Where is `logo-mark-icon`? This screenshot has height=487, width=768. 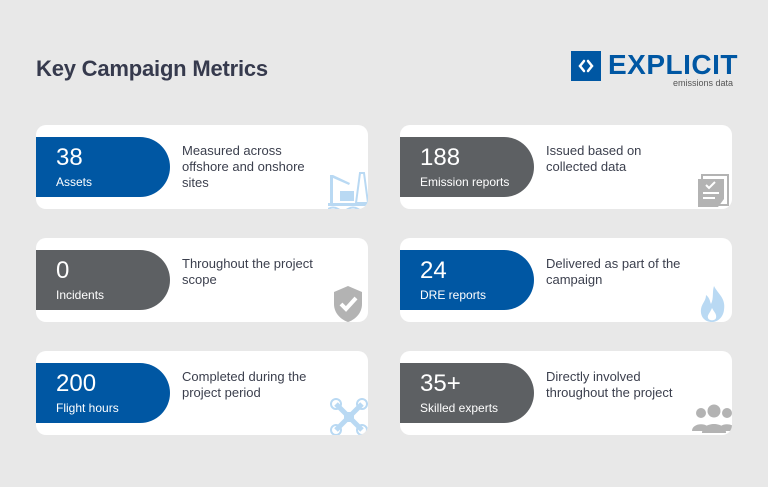
logo-mark-icon is located at coordinates (586, 66).